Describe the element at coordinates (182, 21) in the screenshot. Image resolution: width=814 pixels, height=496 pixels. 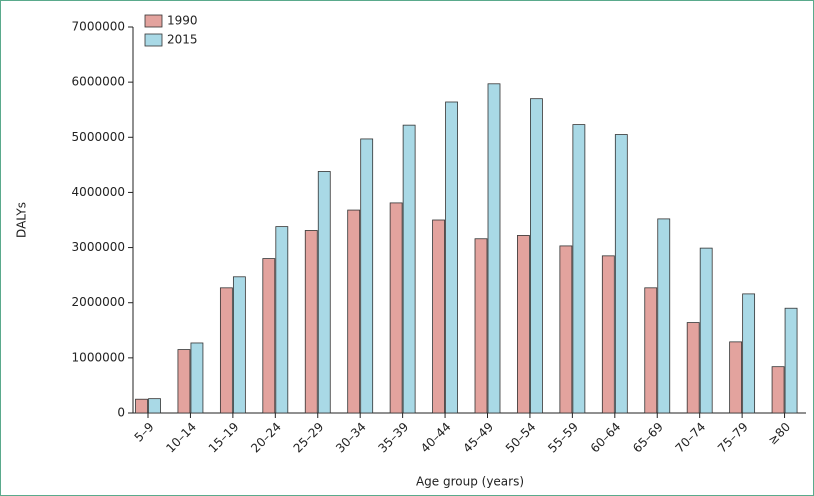
I see `legend-label: 1990` at that location.